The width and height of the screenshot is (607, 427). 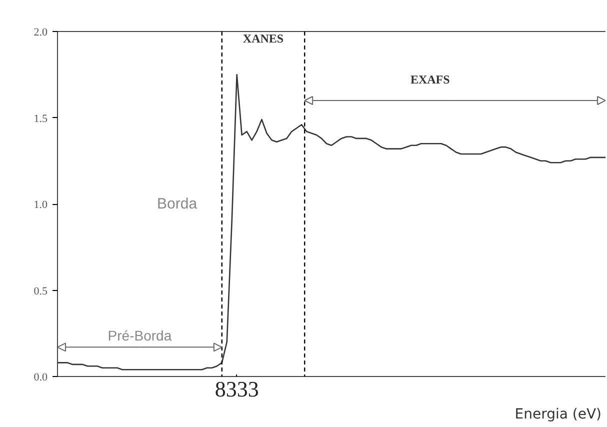 What do you see at coordinates (41, 118) in the screenshot?
I see `y-tick-label: 1.5` at bounding box center [41, 118].